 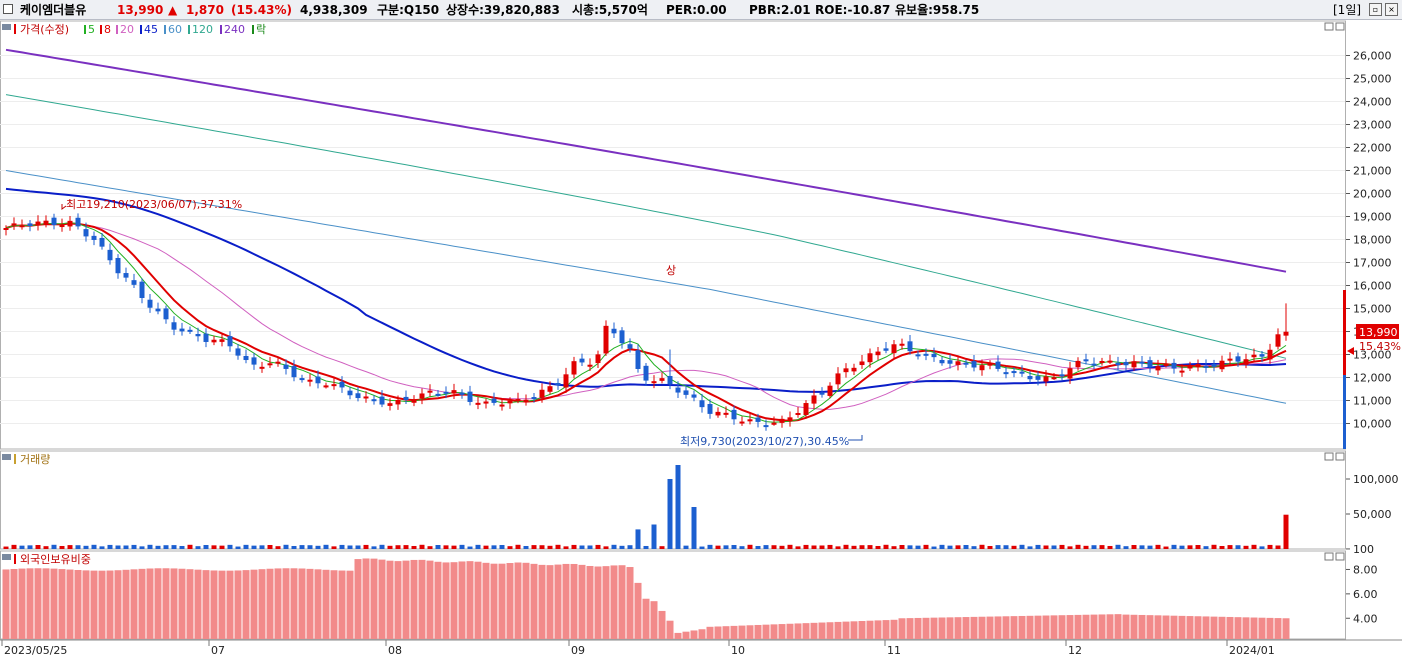 What do you see at coordinates (1347, 10) in the screenshot?
I see `period-selector: [1일]` at bounding box center [1347, 10].